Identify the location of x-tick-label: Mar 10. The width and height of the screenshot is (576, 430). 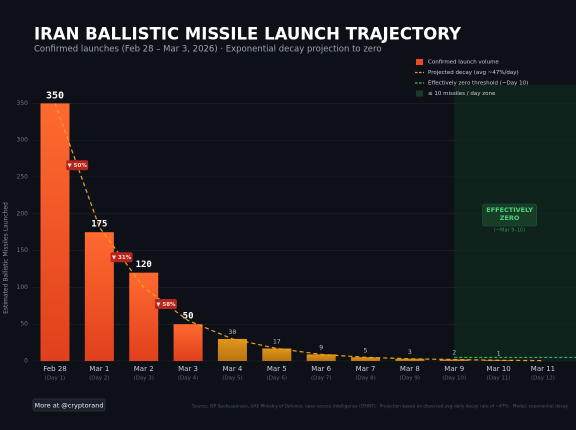
(498, 369).